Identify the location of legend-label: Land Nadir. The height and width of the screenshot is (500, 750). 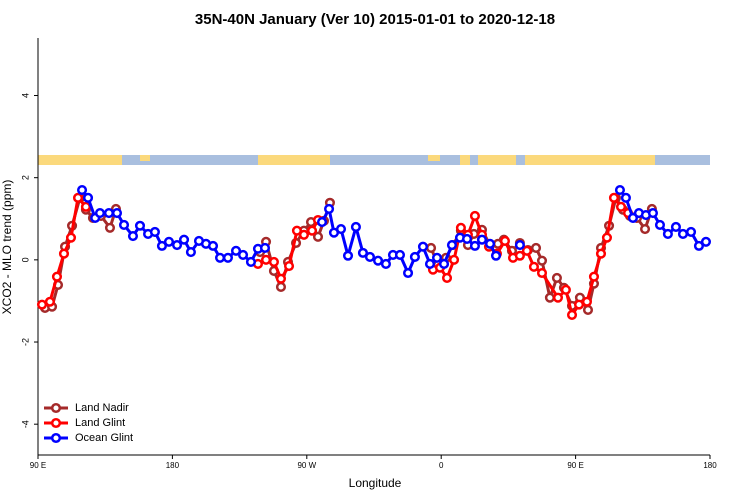
(102, 408).